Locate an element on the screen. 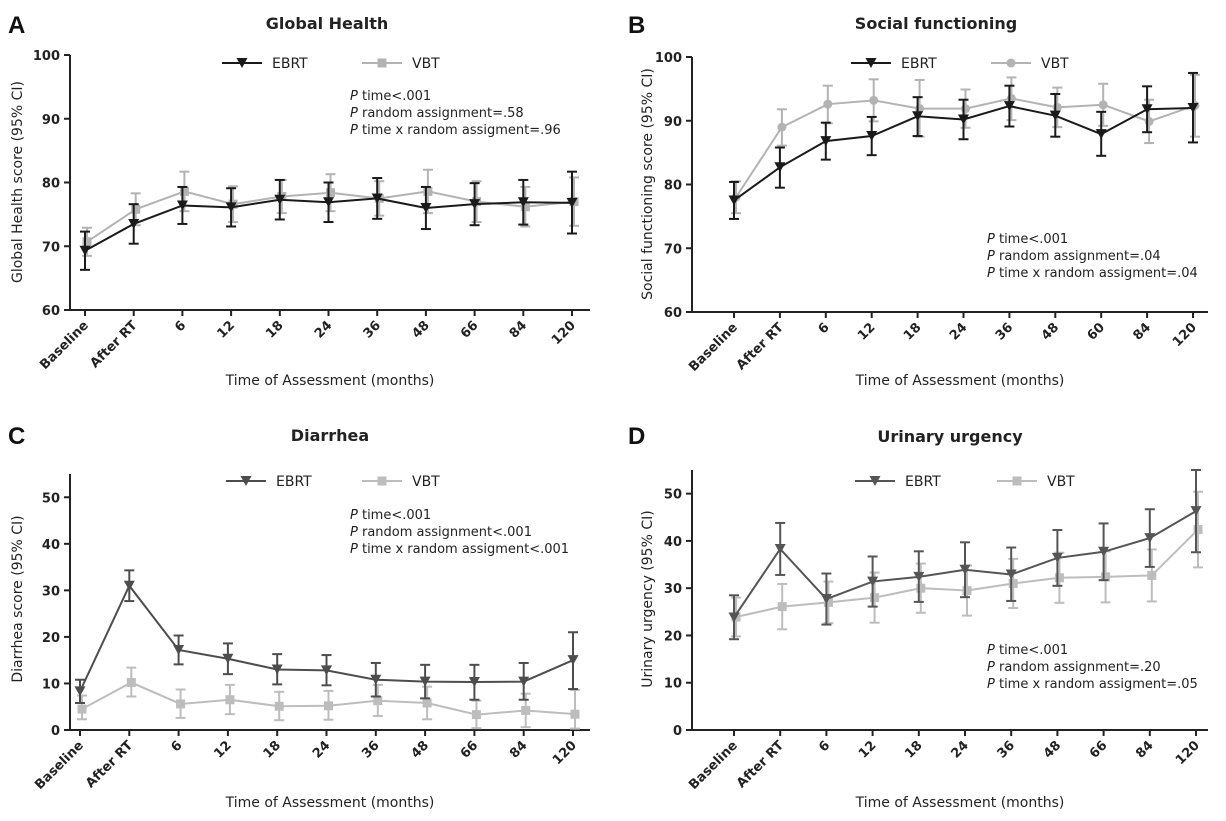 The image size is (1226, 821). x-tick-label: After RT is located at coordinates (760, 346).